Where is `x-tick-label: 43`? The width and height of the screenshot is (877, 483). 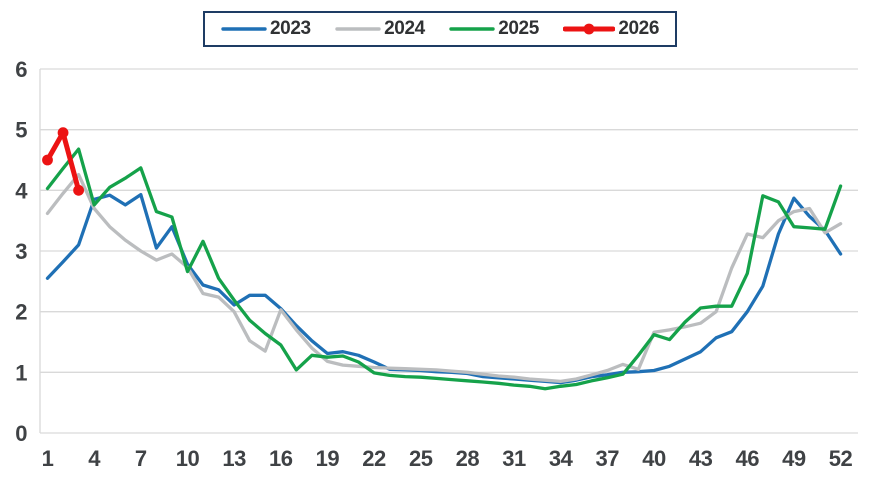
x-tick-label: 43 is located at coordinates (701, 458).